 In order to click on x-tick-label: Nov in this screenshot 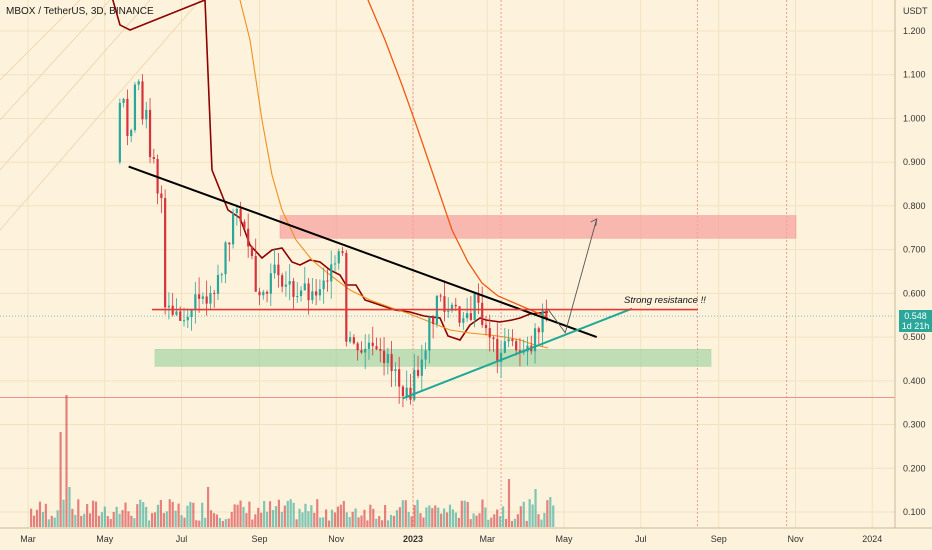, I will do `click(336, 539)`.